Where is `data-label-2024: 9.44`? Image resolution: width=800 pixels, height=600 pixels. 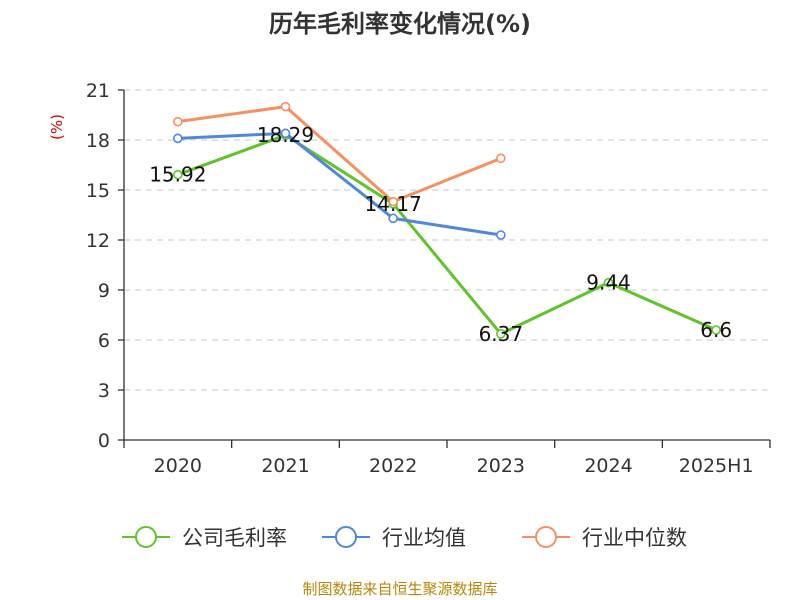
data-label-2024: 9.44 is located at coordinates (608, 283).